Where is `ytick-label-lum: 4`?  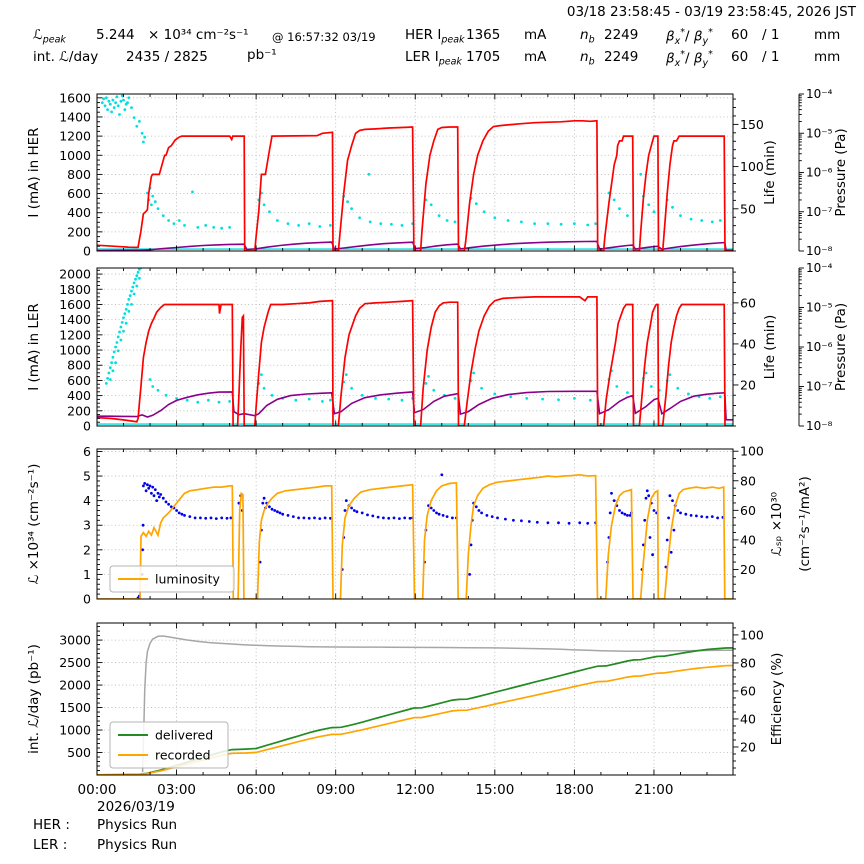 ytick-label-lum: 4 is located at coordinates (87, 500).